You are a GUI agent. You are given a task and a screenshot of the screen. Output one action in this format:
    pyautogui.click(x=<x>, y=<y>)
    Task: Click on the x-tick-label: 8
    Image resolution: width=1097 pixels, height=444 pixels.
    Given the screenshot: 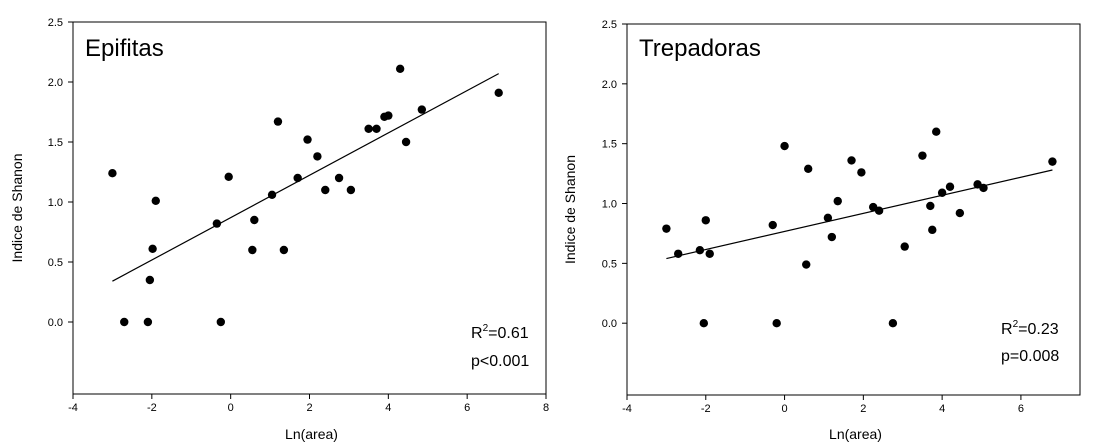 What is the action you would take?
    pyautogui.click(x=546, y=408)
    